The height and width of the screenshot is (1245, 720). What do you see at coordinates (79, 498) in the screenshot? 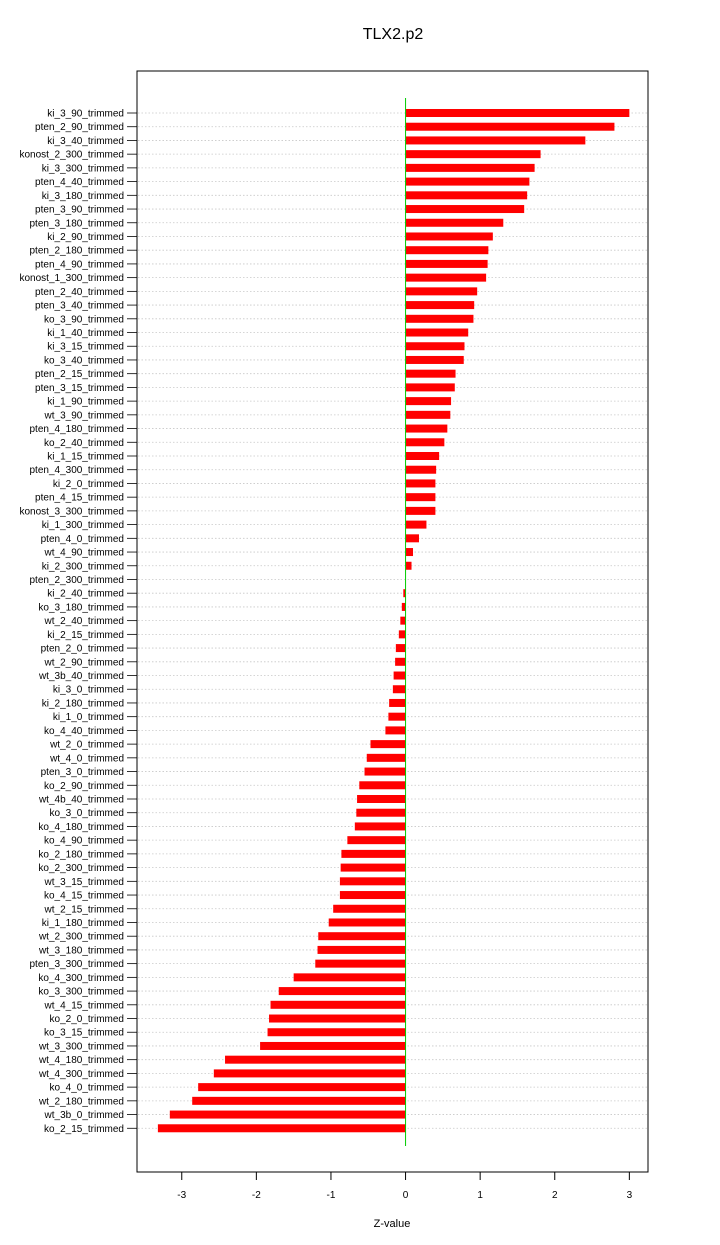
I see `category-label: pten_4_15_trimmed` at bounding box center [79, 498].